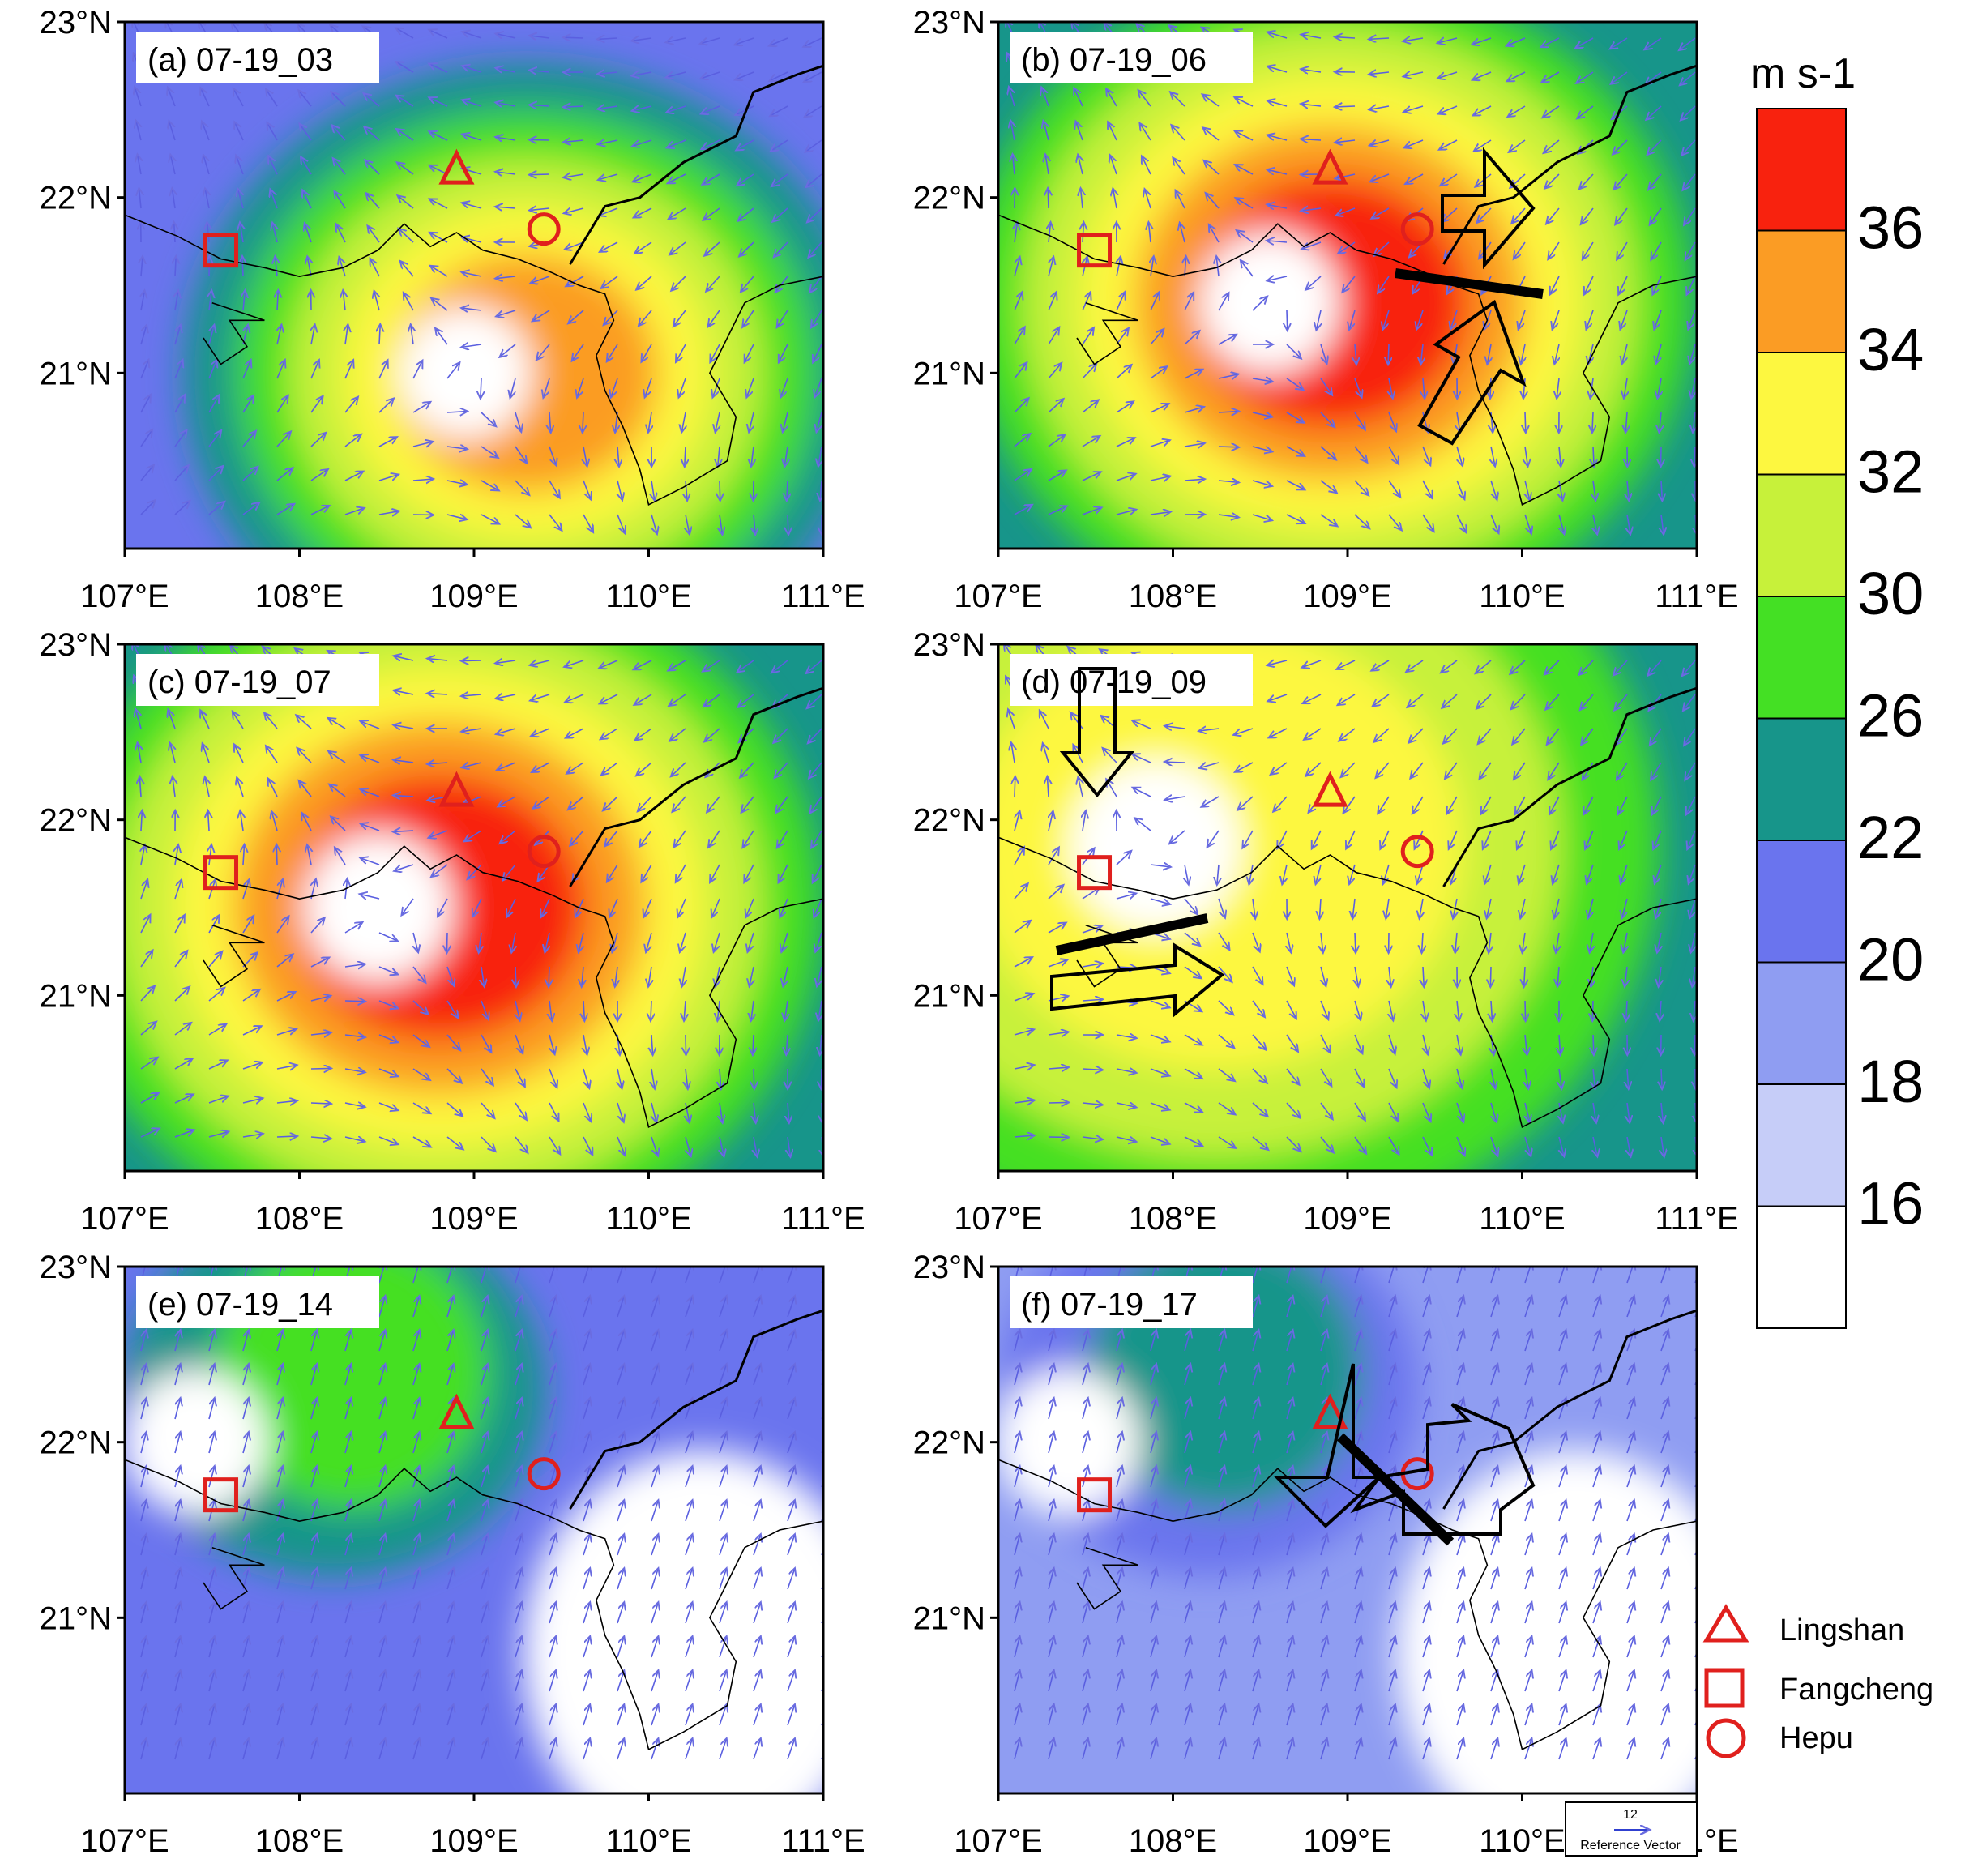 Image resolution: width=1965 pixels, height=1876 pixels. Describe the element at coordinates (234, 333) in the screenshot. I see `island-outline` at that location.